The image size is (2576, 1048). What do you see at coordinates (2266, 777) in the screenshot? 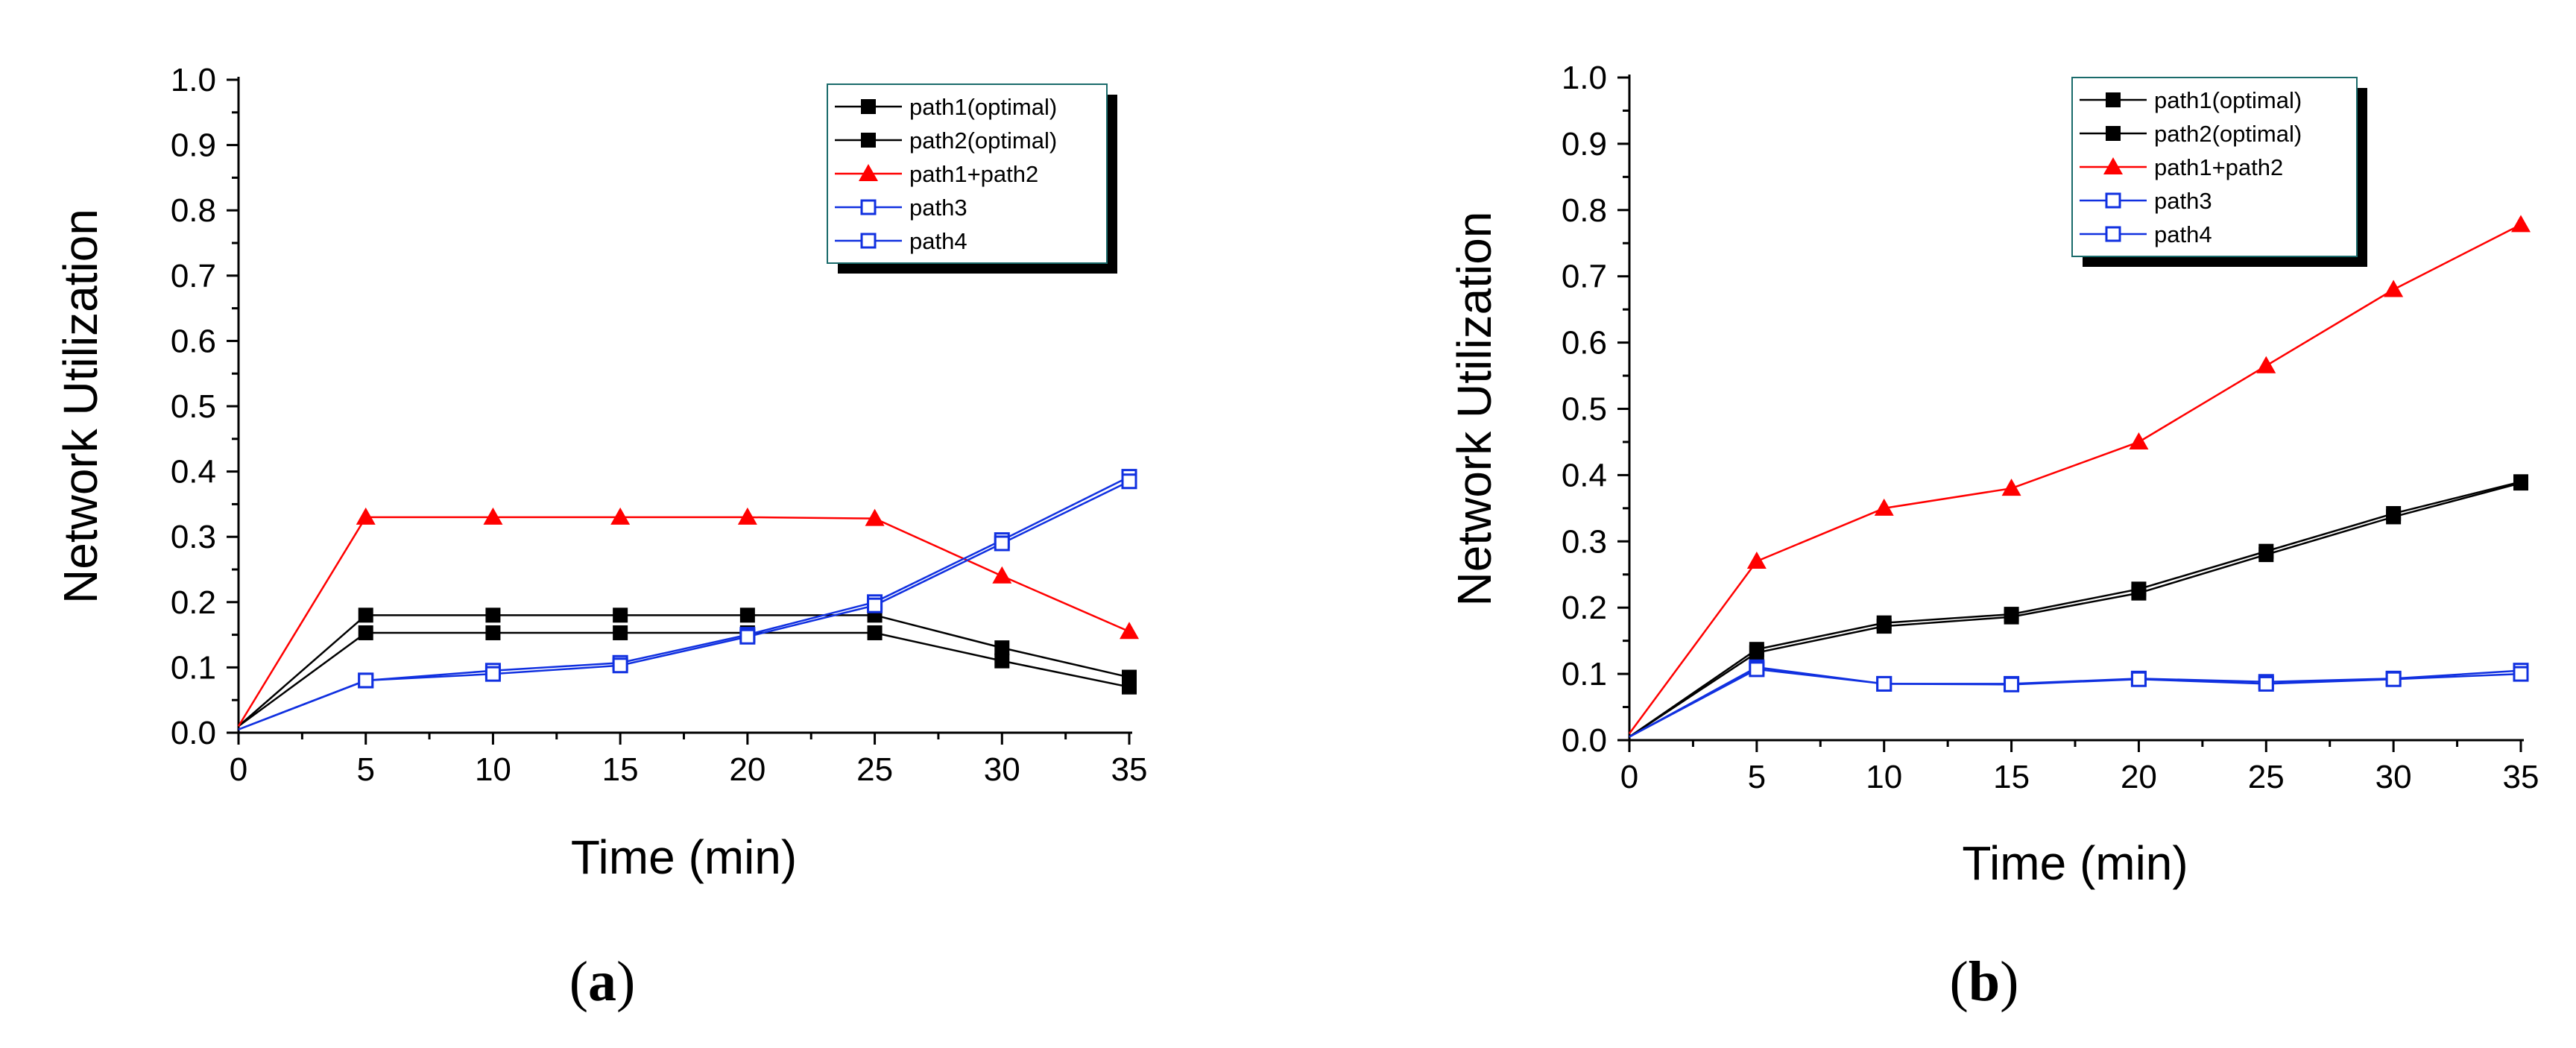
I see `x-tick-label: 25` at bounding box center [2266, 777].